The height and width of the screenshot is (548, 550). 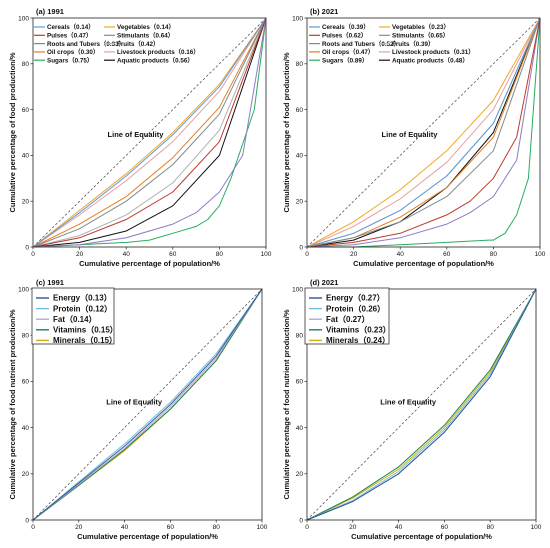 I want to click on legend-label: Fat（0.14）, so click(x=75, y=319).